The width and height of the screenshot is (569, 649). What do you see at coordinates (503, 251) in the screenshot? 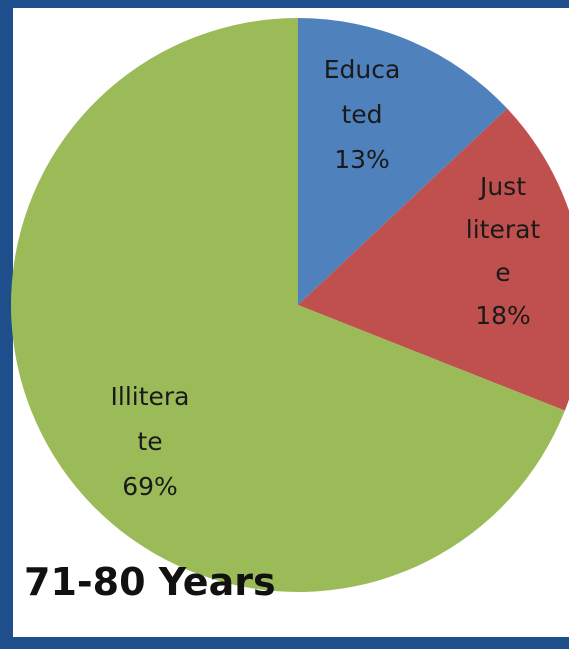
I see `slice-label-just-literate: Just literat e 18%` at bounding box center [503, 251].